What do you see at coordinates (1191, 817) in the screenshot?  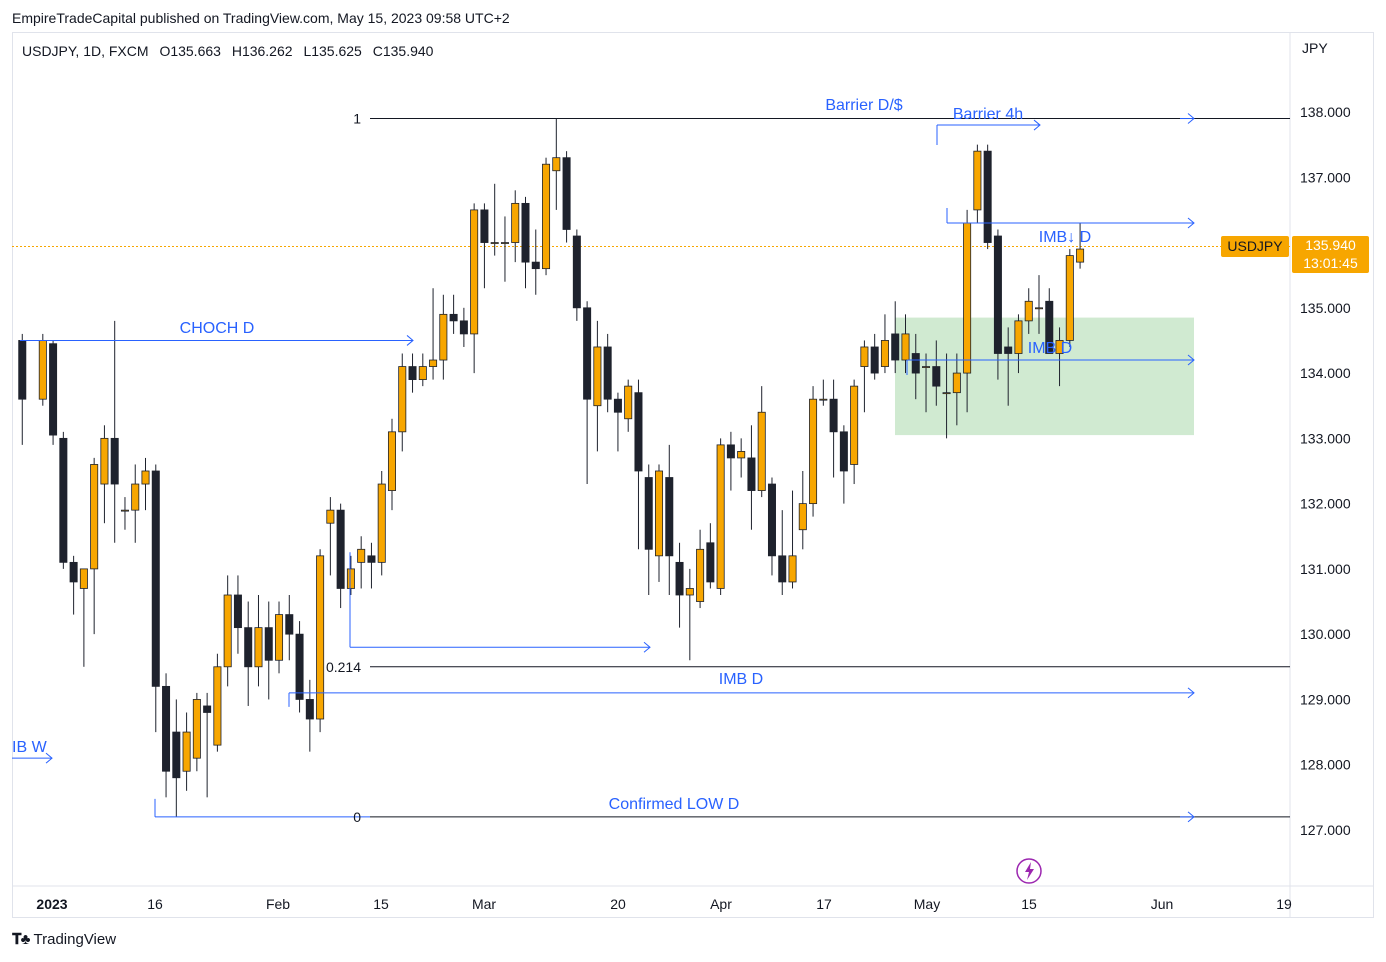 I see `confirmed-low-arrow-arrow` at bounding box center [1191, 817].